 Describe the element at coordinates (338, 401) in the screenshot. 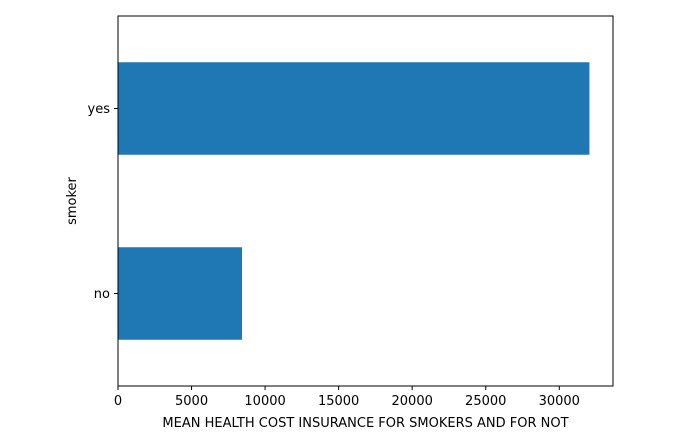

I see `x-tick-label: 15000` at that location.